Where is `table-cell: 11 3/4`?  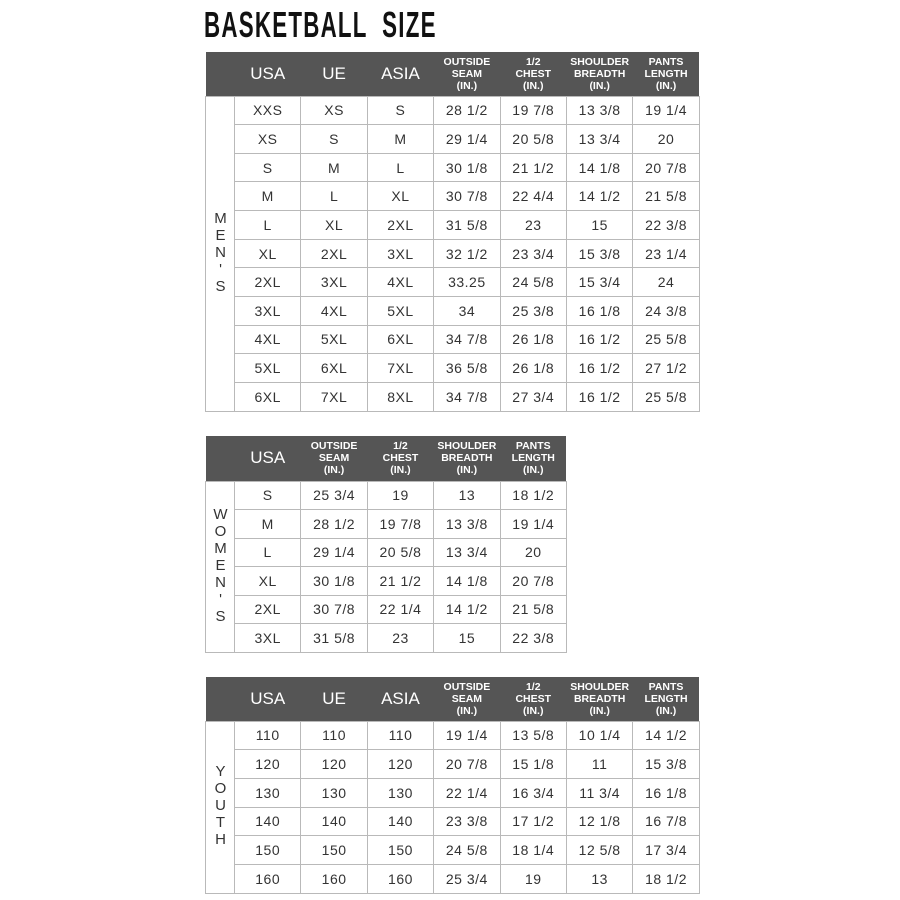 table-cell: 11 3/4 is located at coordinates (599, 792).